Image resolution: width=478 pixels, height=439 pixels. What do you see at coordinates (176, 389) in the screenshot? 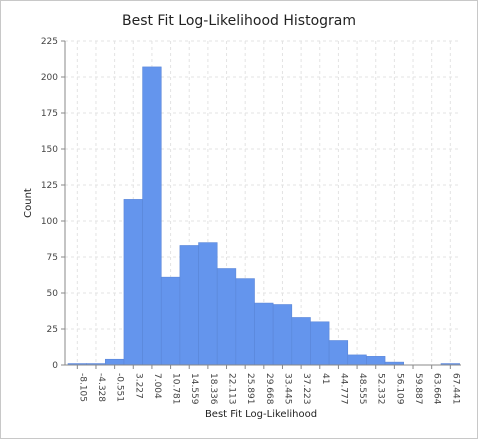
I see `x-tick-label: 10.781` at bounding box center [176, 389].